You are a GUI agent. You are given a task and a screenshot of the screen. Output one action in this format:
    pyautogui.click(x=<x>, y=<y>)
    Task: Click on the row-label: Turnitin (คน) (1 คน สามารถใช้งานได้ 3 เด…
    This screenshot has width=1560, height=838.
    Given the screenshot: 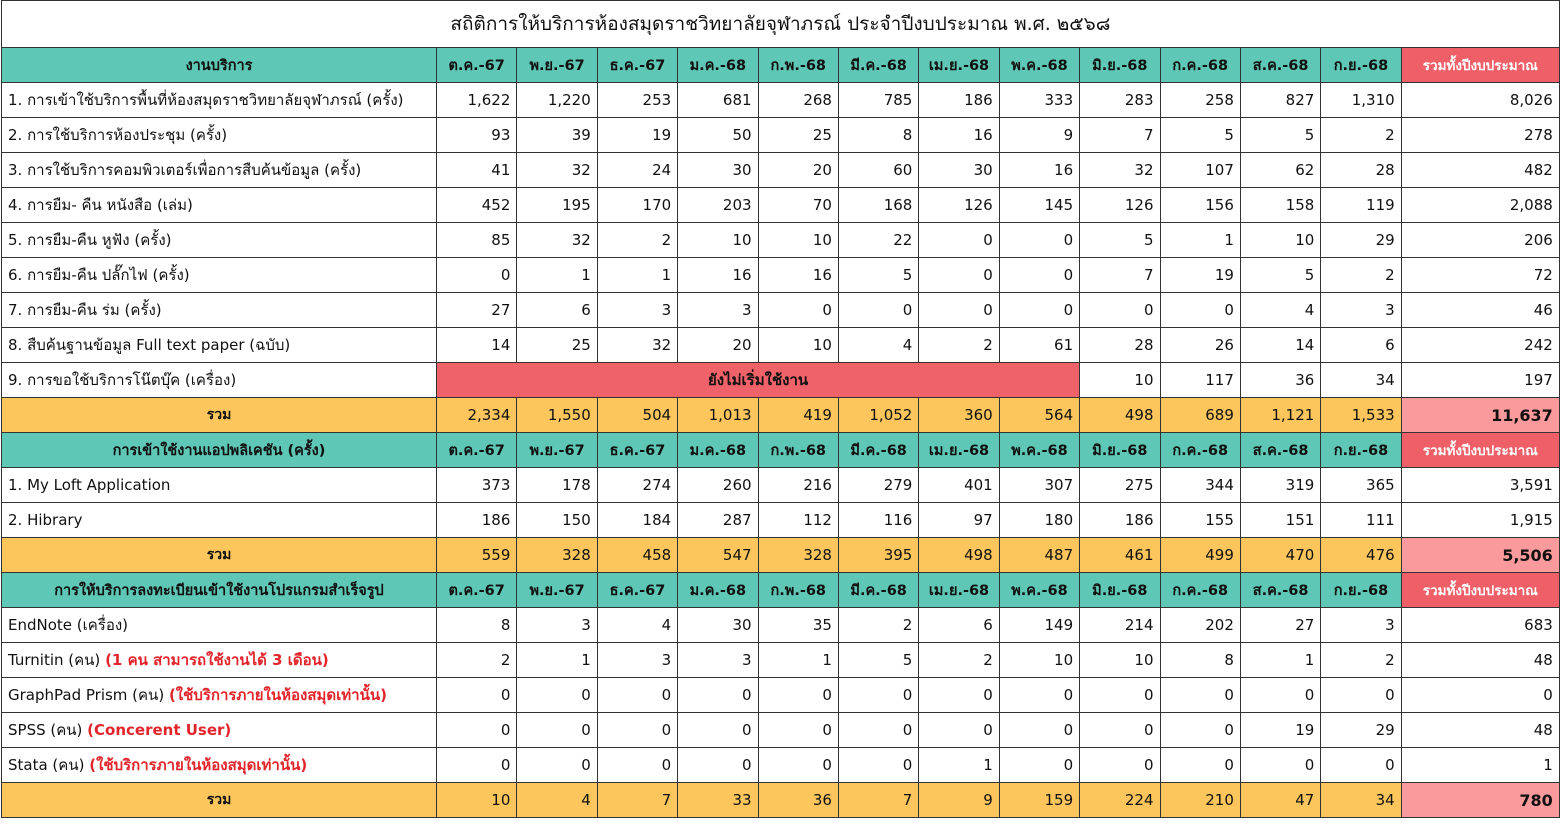 What is the action you would take?
    pyautogui.click(x=219, y=660)
    